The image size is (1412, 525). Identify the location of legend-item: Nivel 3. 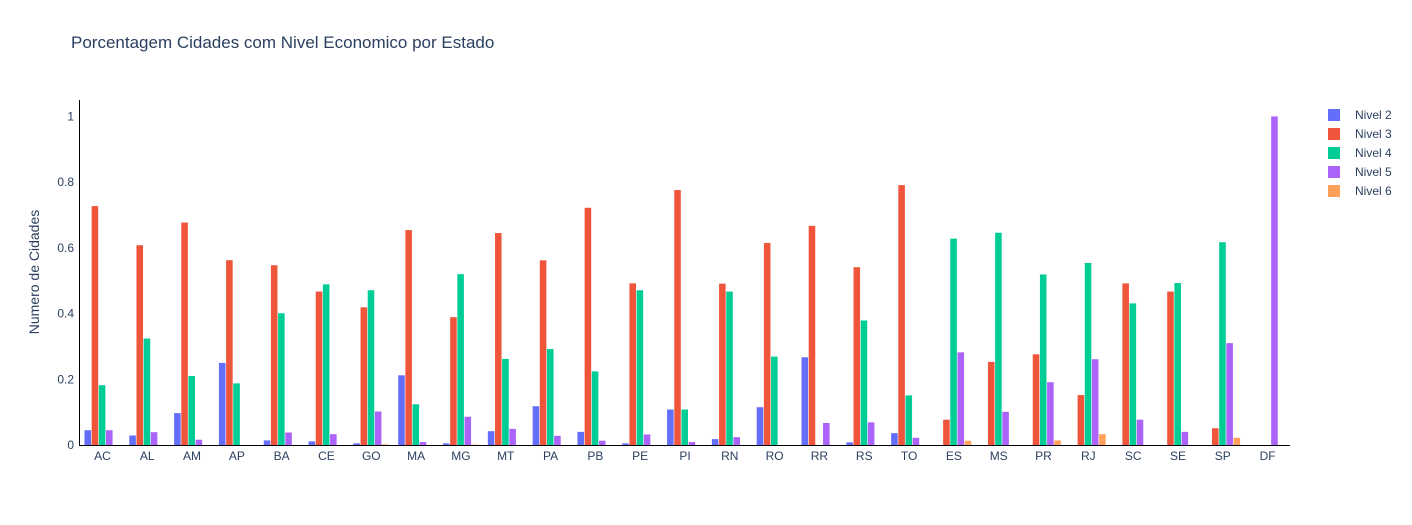
(1360, 133).